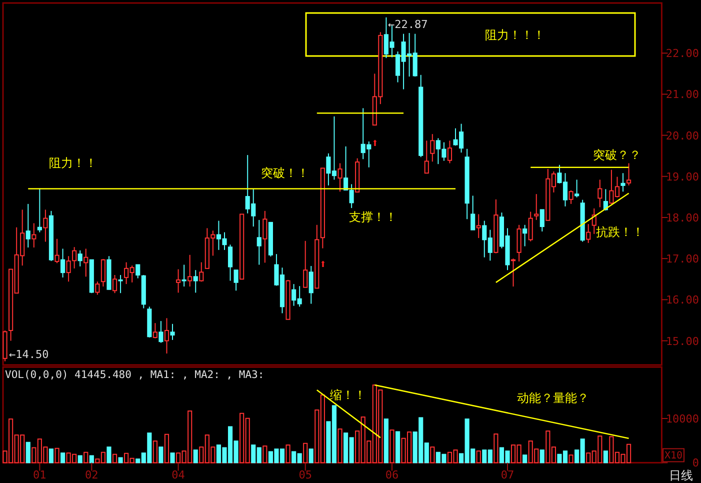 This screenshot has height=483, width=701. I want to click on x-tick-label: 01, so click(39, 475).